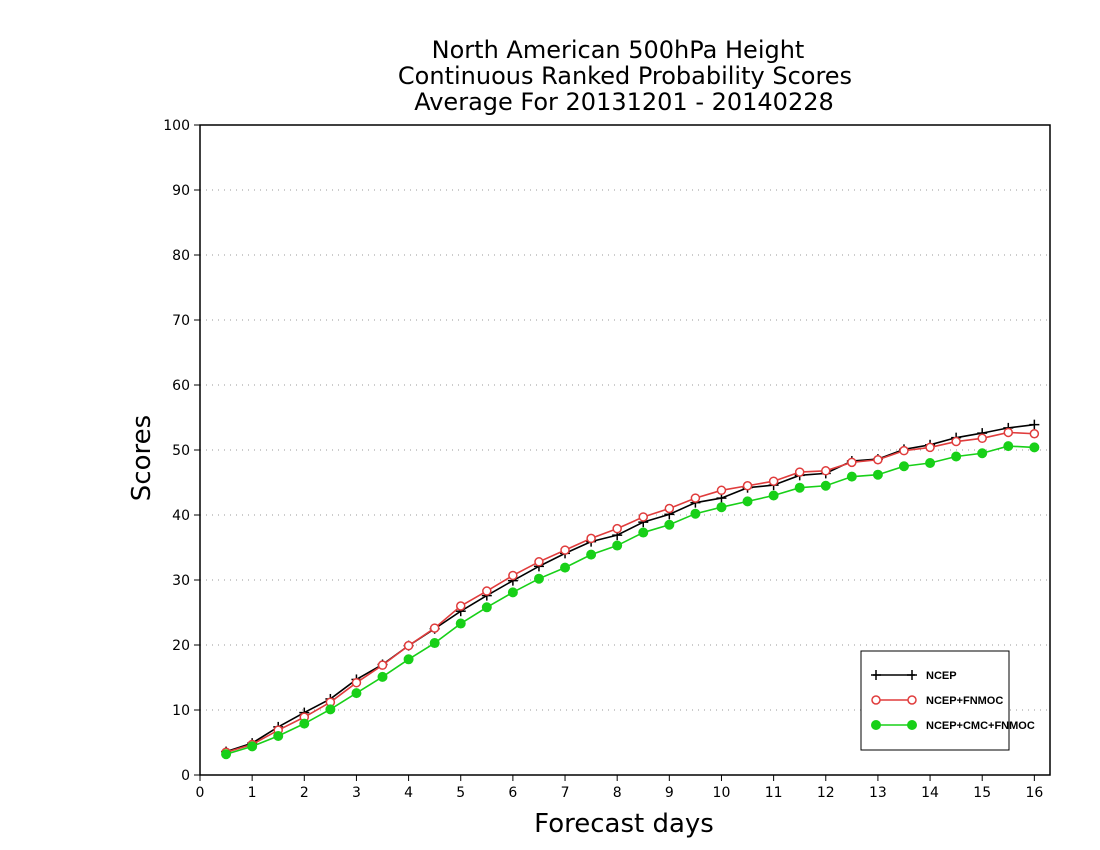 The width and height of the screenshot is (1100, 850). I want to click on legend-entry: NCEP+CMC+FNMOC, so click(953, 726).